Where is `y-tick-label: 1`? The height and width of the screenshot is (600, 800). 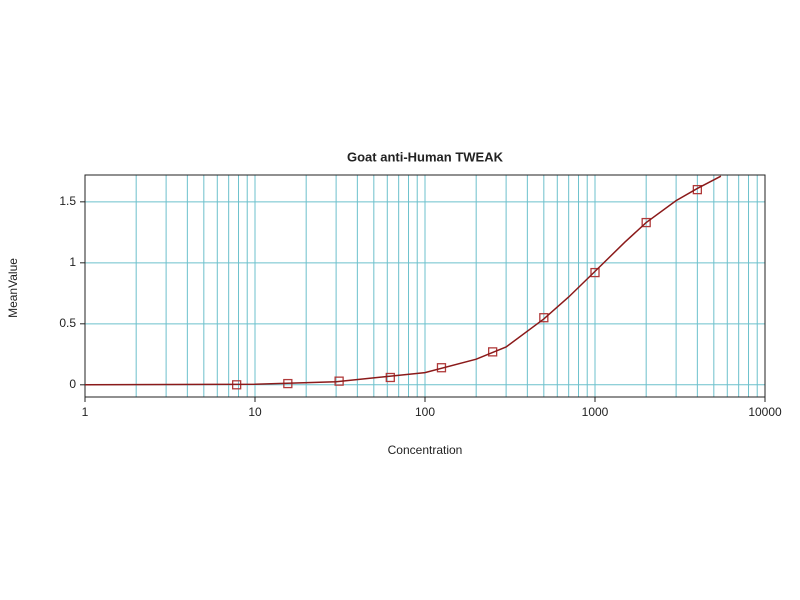 y-tick-label: 1 is located at coordinates (72, 262).